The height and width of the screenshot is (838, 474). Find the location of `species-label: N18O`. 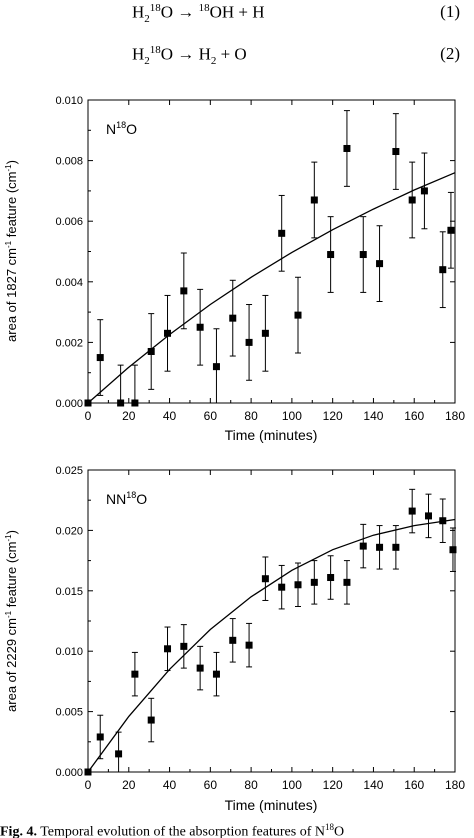

species-label: N18O is located at coordinates (121, 128).